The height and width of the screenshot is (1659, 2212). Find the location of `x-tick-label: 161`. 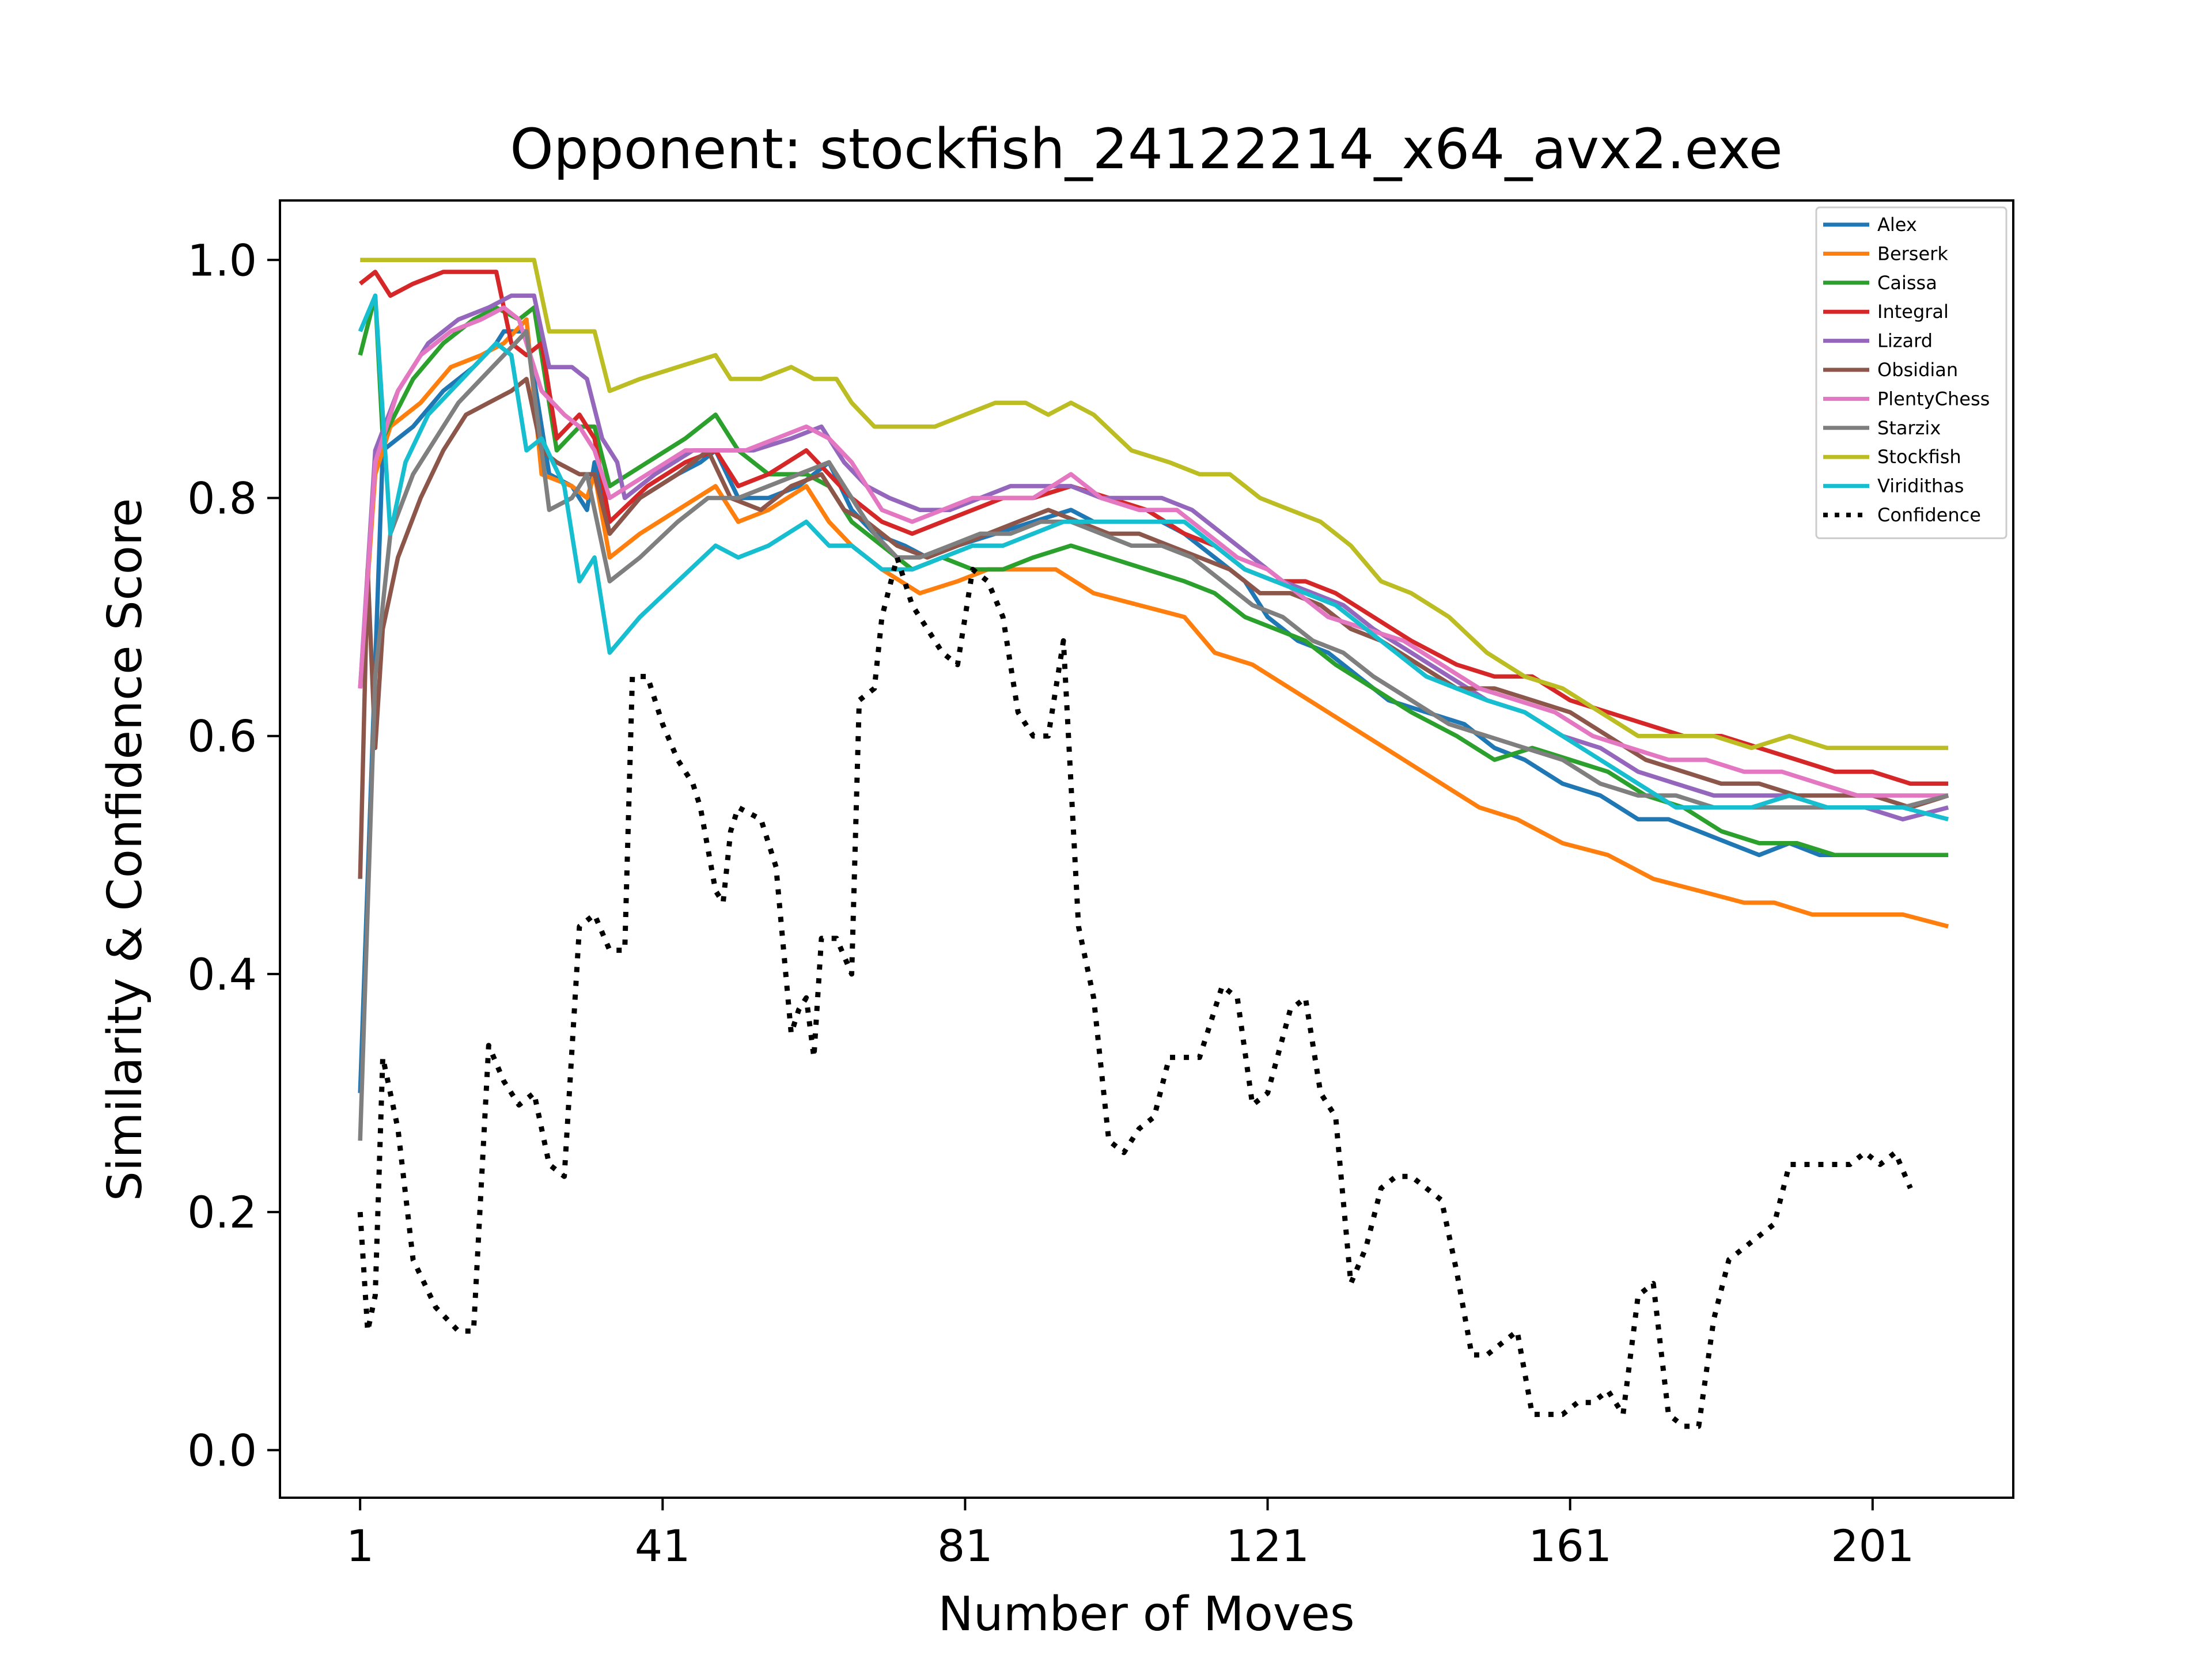

x-tick-label: 161 is located at coordinates (1570, 1545).